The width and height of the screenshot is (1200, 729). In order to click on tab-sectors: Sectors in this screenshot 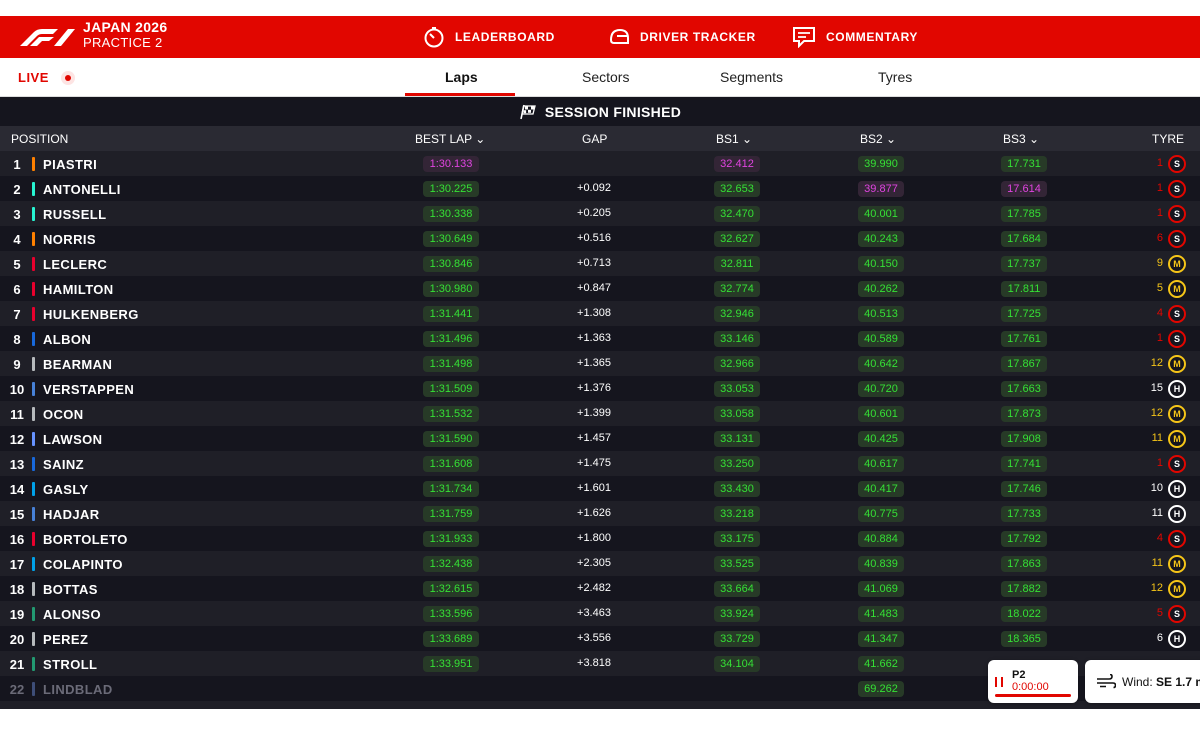, I will do `click(606, 77)`.